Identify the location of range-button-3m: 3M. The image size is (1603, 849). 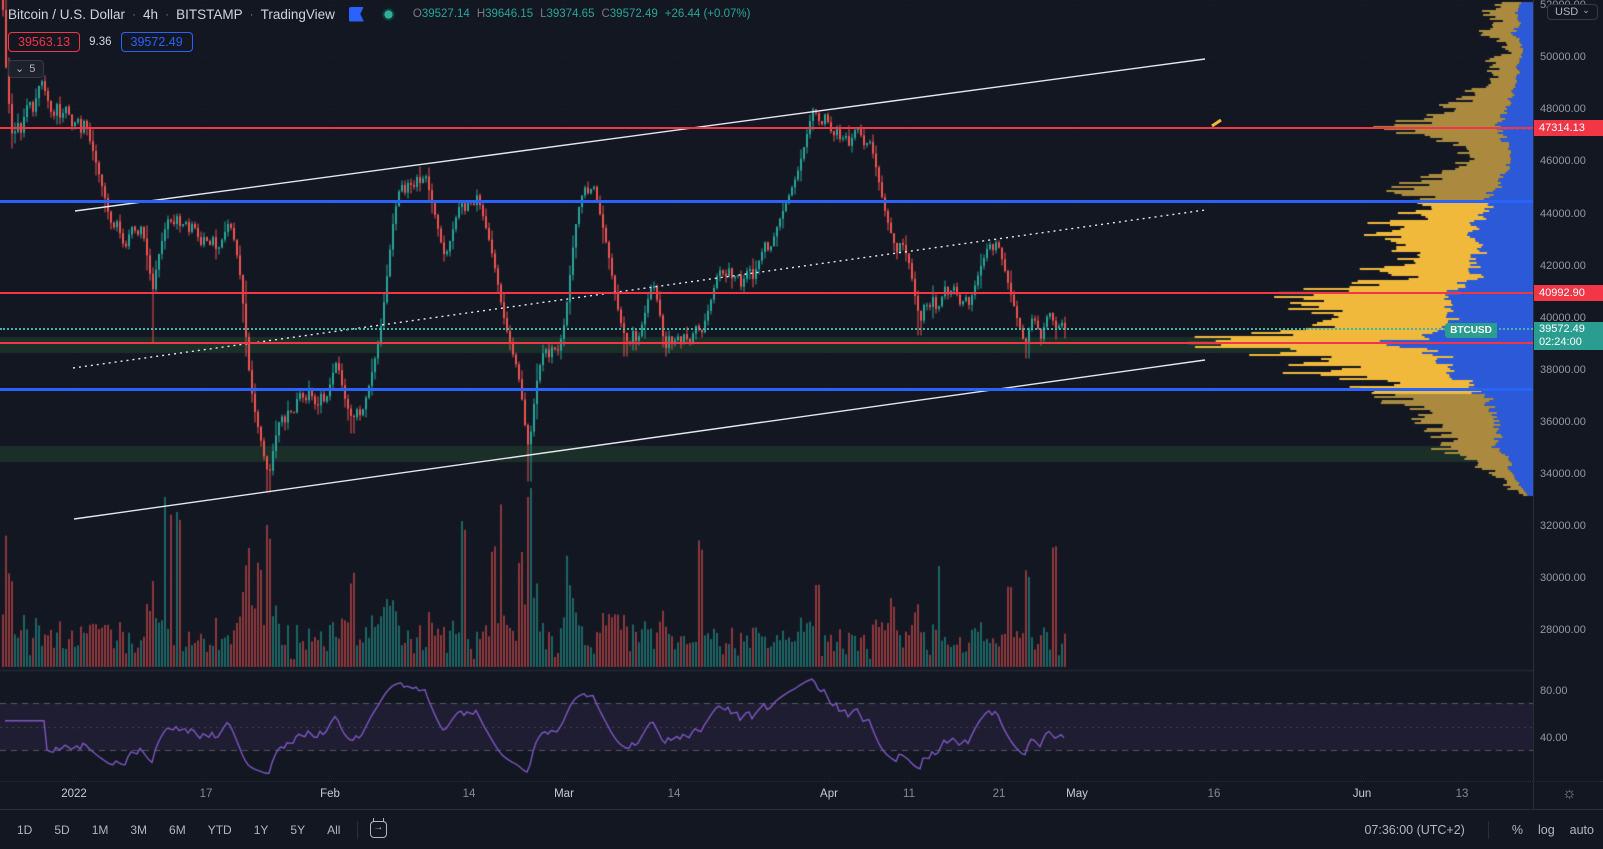
(139, 829).